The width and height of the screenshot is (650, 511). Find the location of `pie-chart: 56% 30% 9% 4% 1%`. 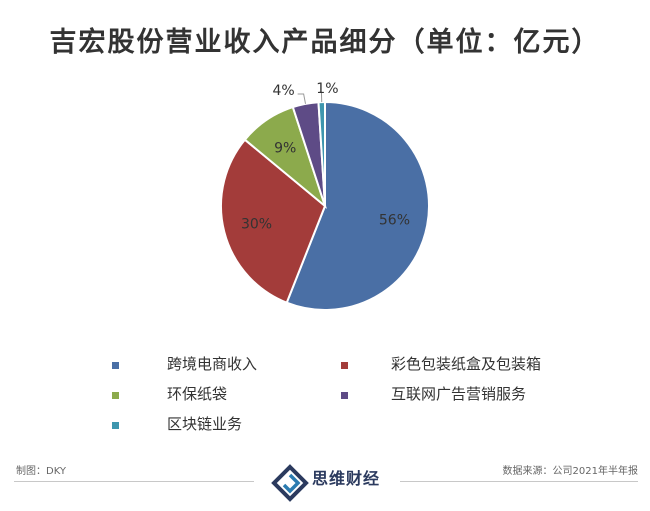

pie-chart: 56% 30% 9% 4% 1% is located at coordinates (325, 196).